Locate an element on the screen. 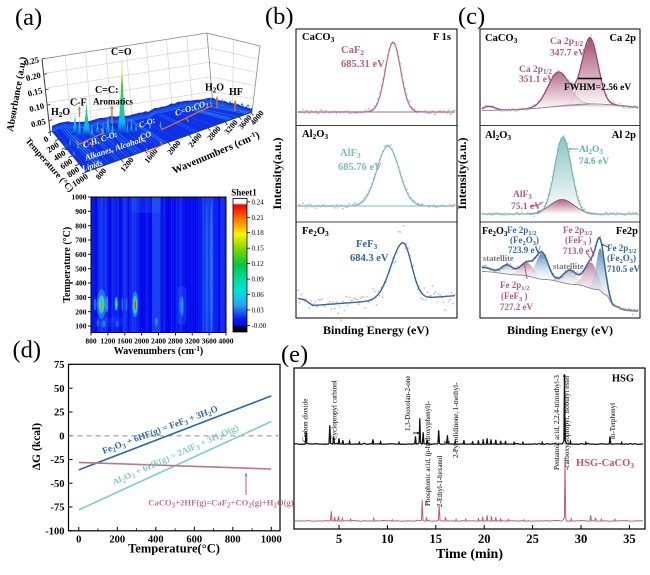 This screenshot has height=575, width=650. svg-text:-carboxyisopropyl, isobutyl es: -carboxyisopropyl, isobutyl ester is located at coordinates (567, 422).